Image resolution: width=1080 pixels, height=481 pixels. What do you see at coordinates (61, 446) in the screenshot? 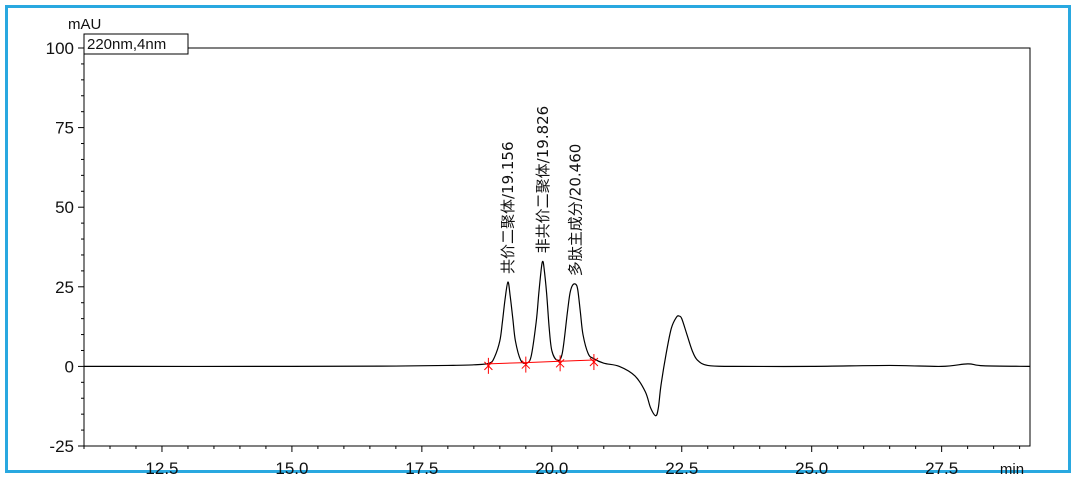
I see `y-tick-label: -25` at bounding box center [61, 446].